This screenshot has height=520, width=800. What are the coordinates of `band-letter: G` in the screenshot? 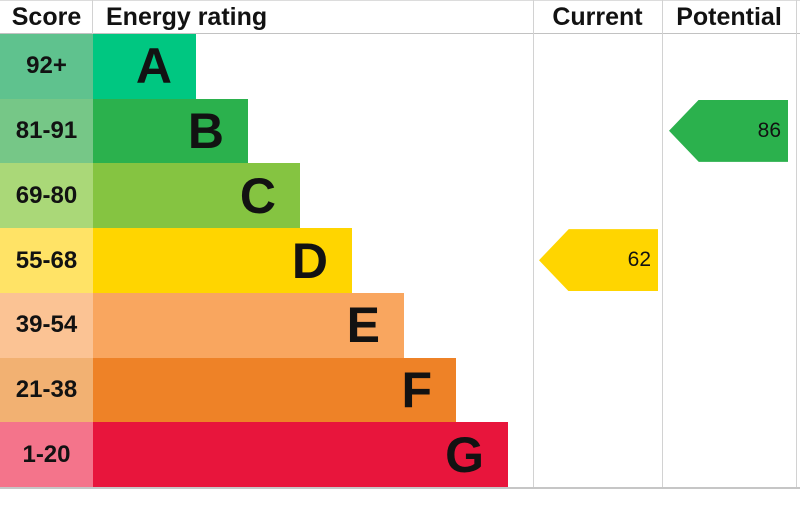 It's located at (464, 454).